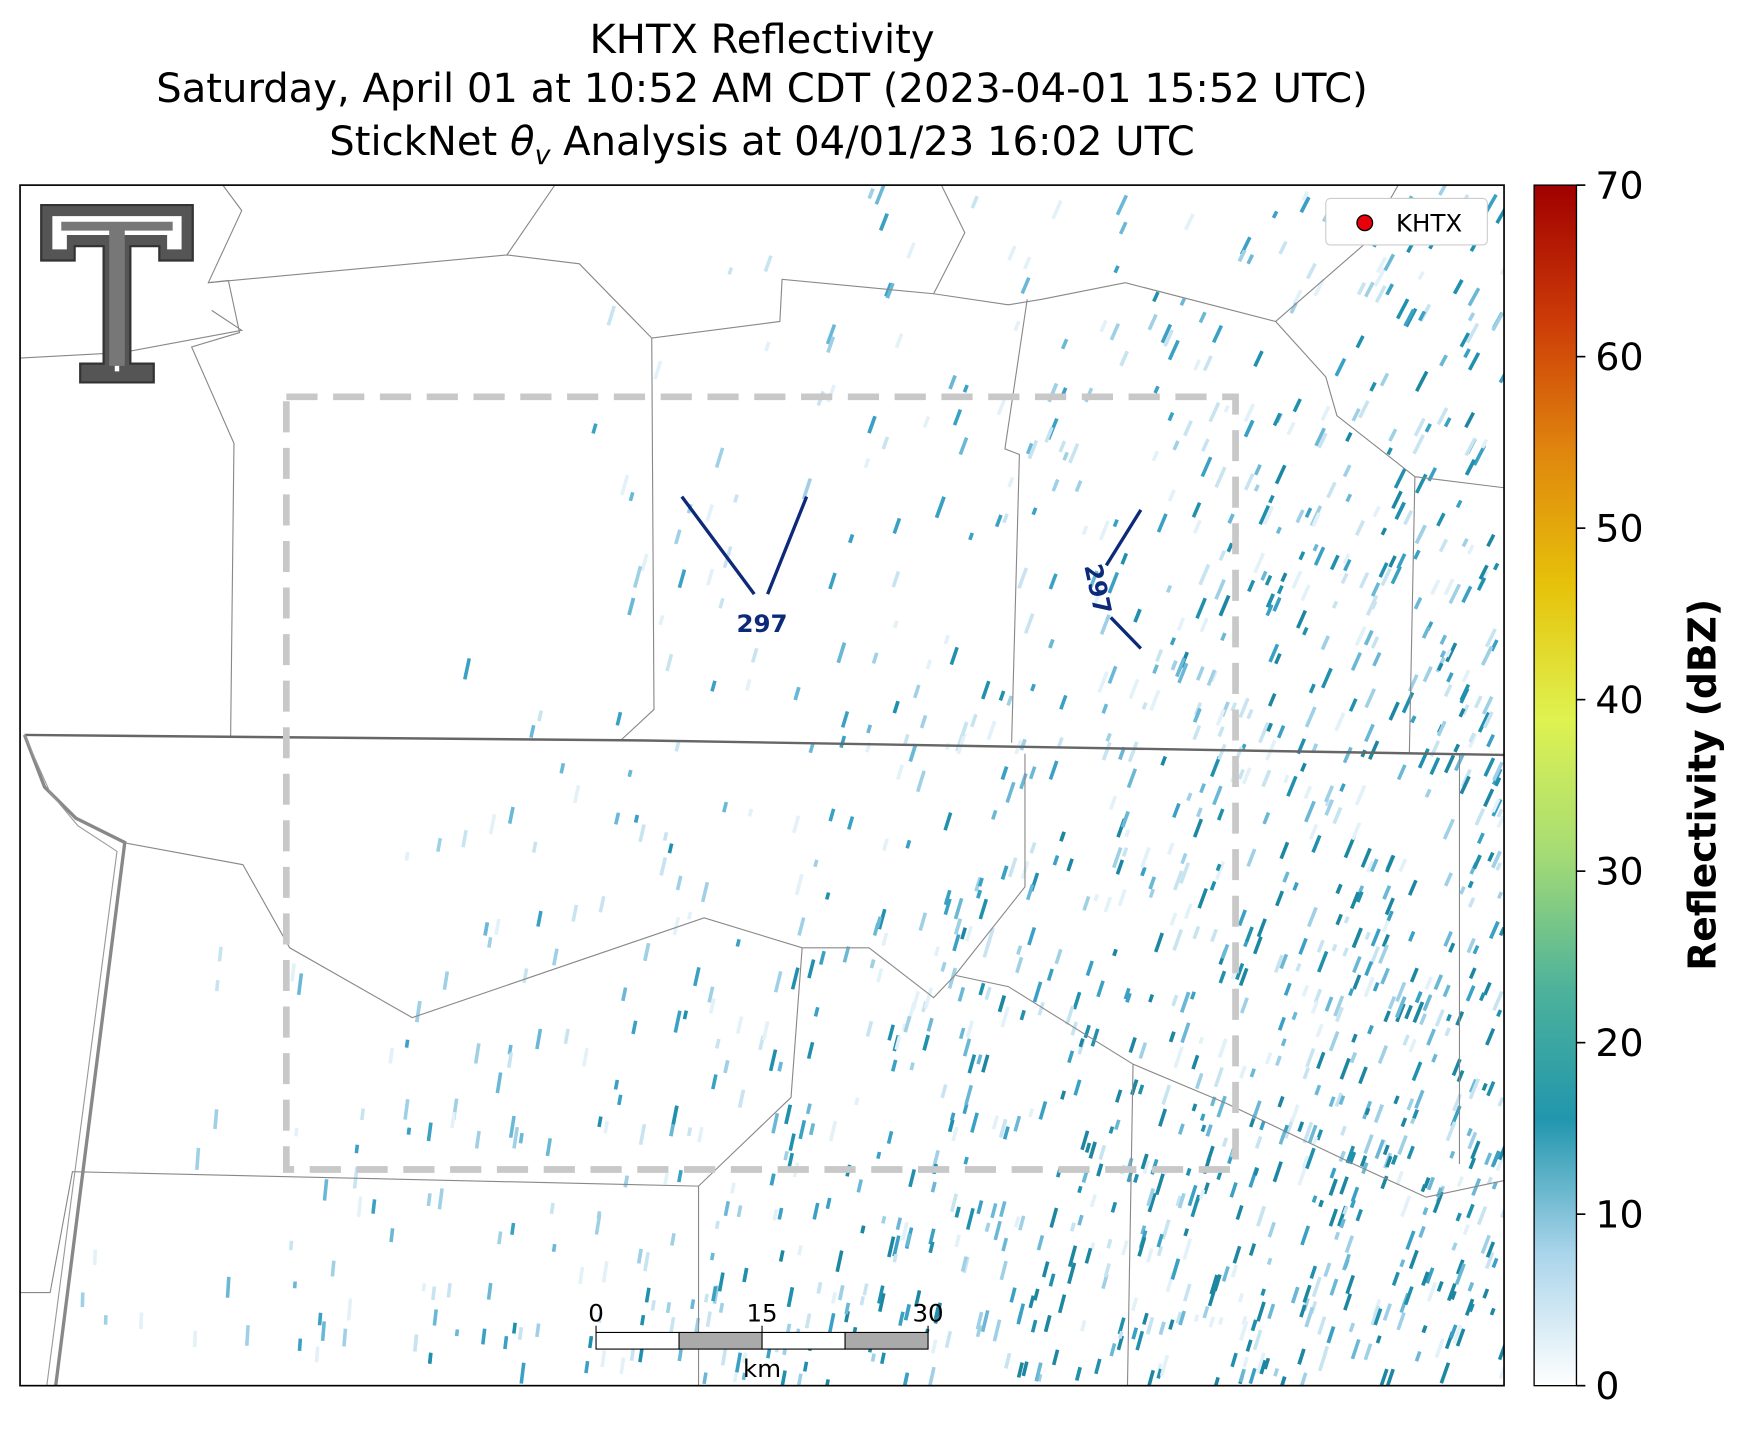 The height and width of the screenshot is (1430, 1738). Describe the element at coordinates (911, 572) in the screenshot. I see `theta-v-contours` at that location.